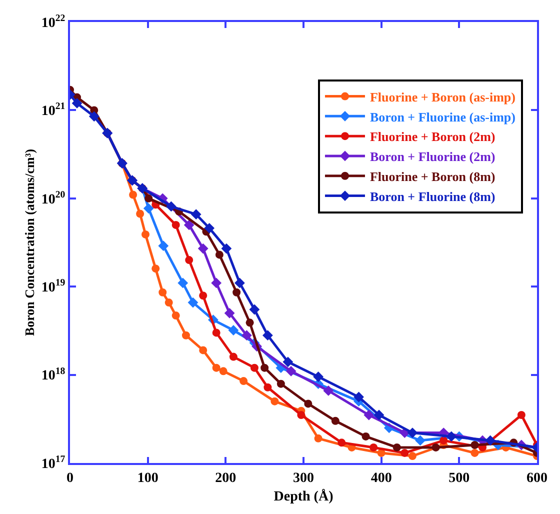 The height and width of the screenshot is (514, 560). I want to click on y-axis-title: Boron Concentration (atoms/cm³), so click(29, 242).